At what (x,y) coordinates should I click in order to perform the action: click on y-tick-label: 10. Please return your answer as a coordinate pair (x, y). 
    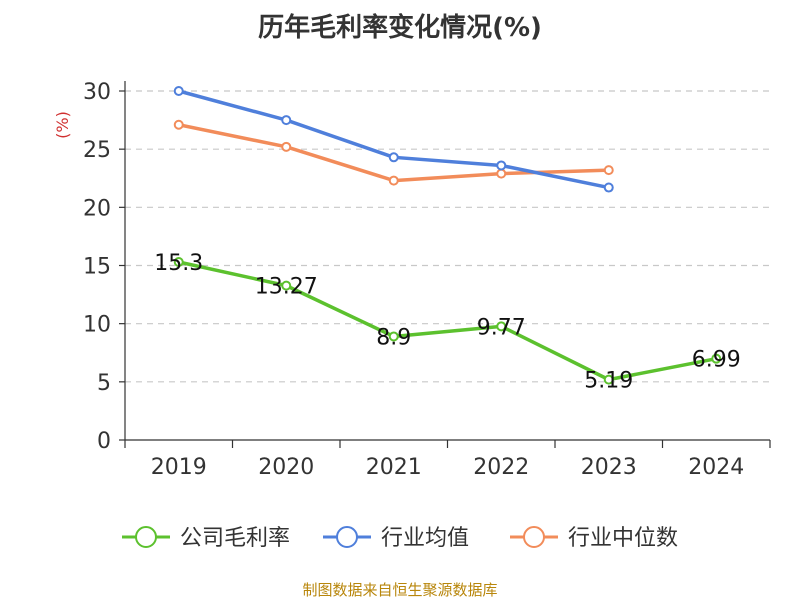
    Looking at the image, I should click on (97, 325).